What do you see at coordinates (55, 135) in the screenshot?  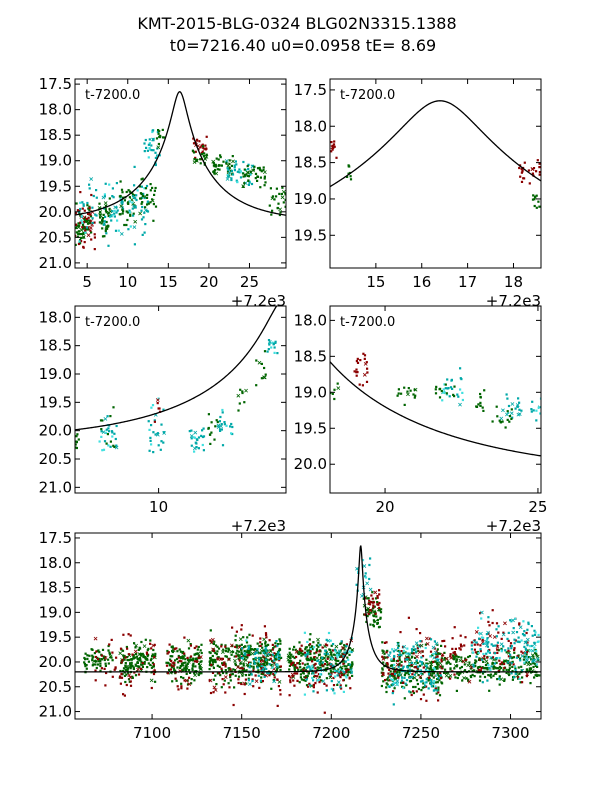 I see `y-tick-label: 18.5` at bounding box center [55, 135].